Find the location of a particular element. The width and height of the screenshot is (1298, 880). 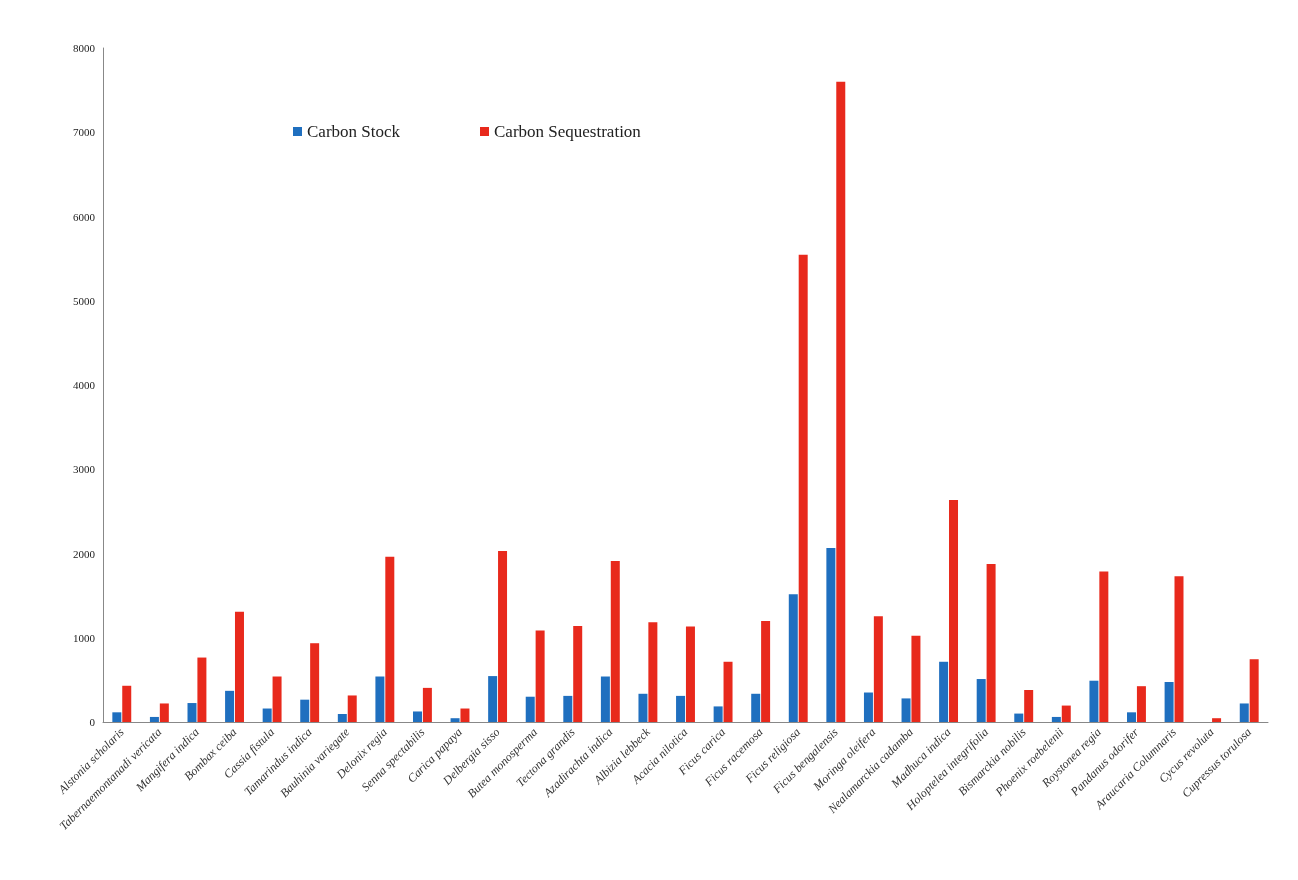

y-tick-label: 2000 is located at coordinates (84, 553).